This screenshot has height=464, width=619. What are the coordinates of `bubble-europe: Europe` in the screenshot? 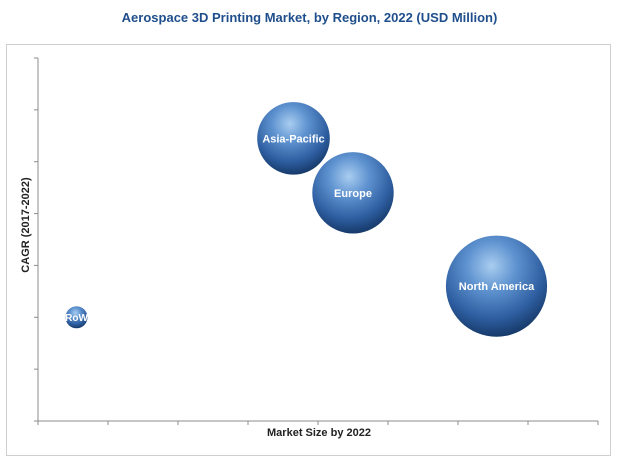 It's located at (353, 193).